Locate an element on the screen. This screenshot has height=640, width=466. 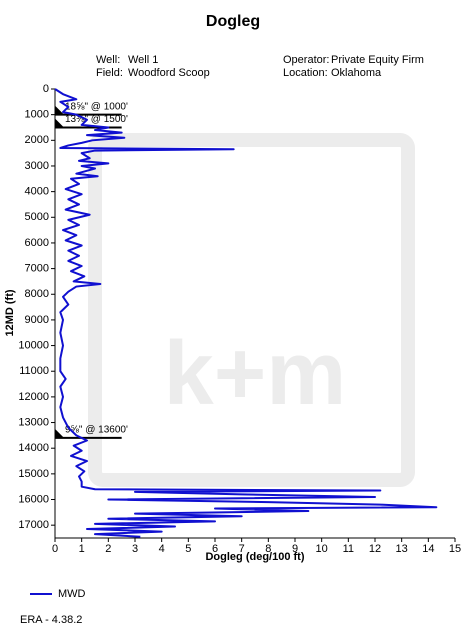
y-tick-label: 2000 is located at coordinates (37, 140).